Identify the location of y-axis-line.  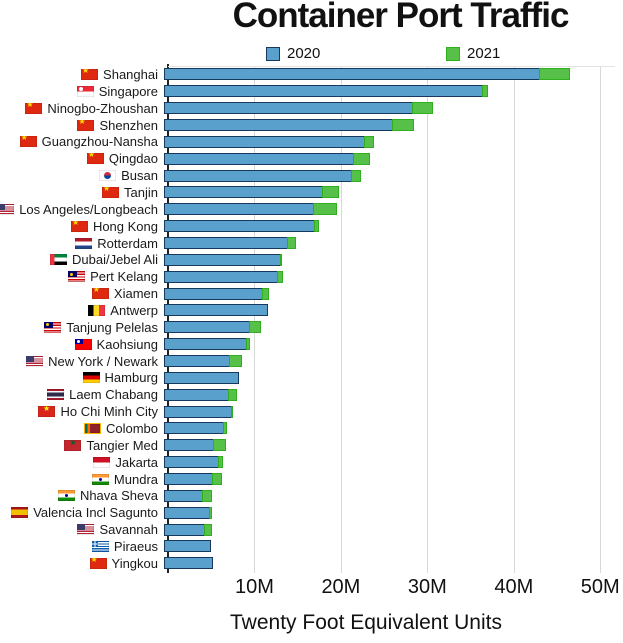
(168, 318).